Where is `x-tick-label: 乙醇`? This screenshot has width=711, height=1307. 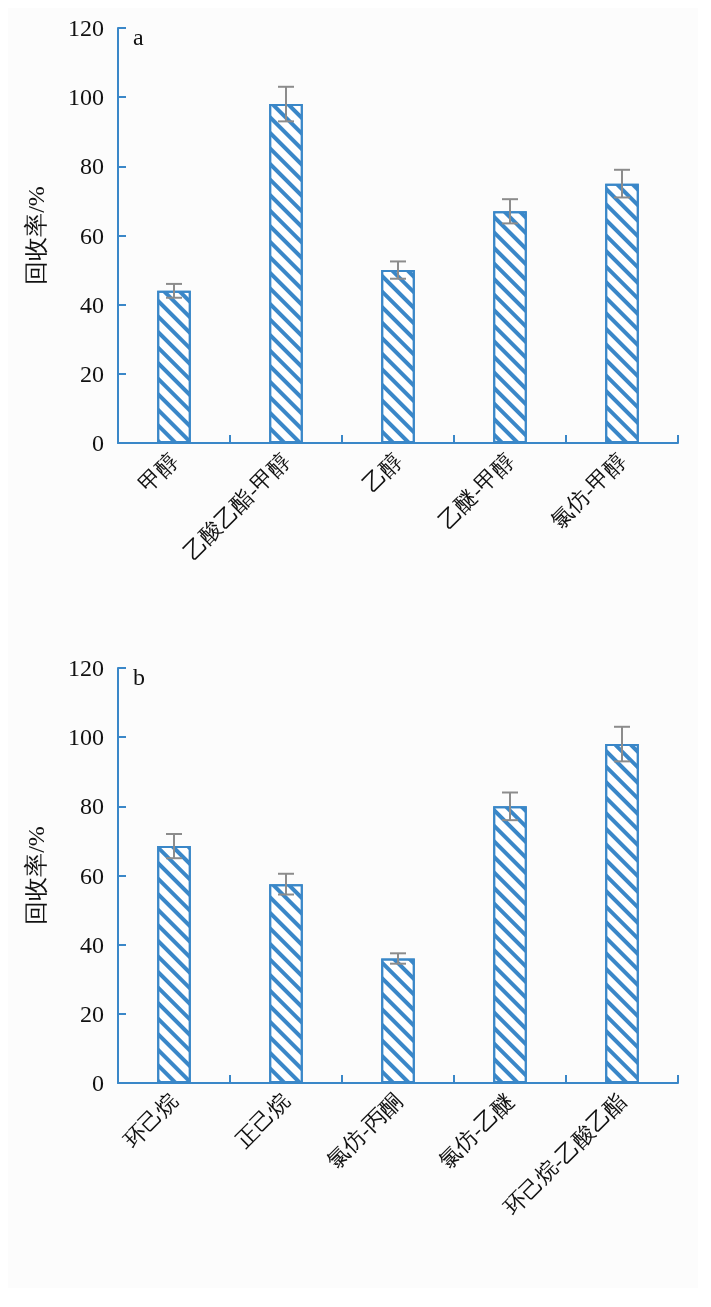 x-tick-label: 乙醇 is located at coordinates (382, 472).